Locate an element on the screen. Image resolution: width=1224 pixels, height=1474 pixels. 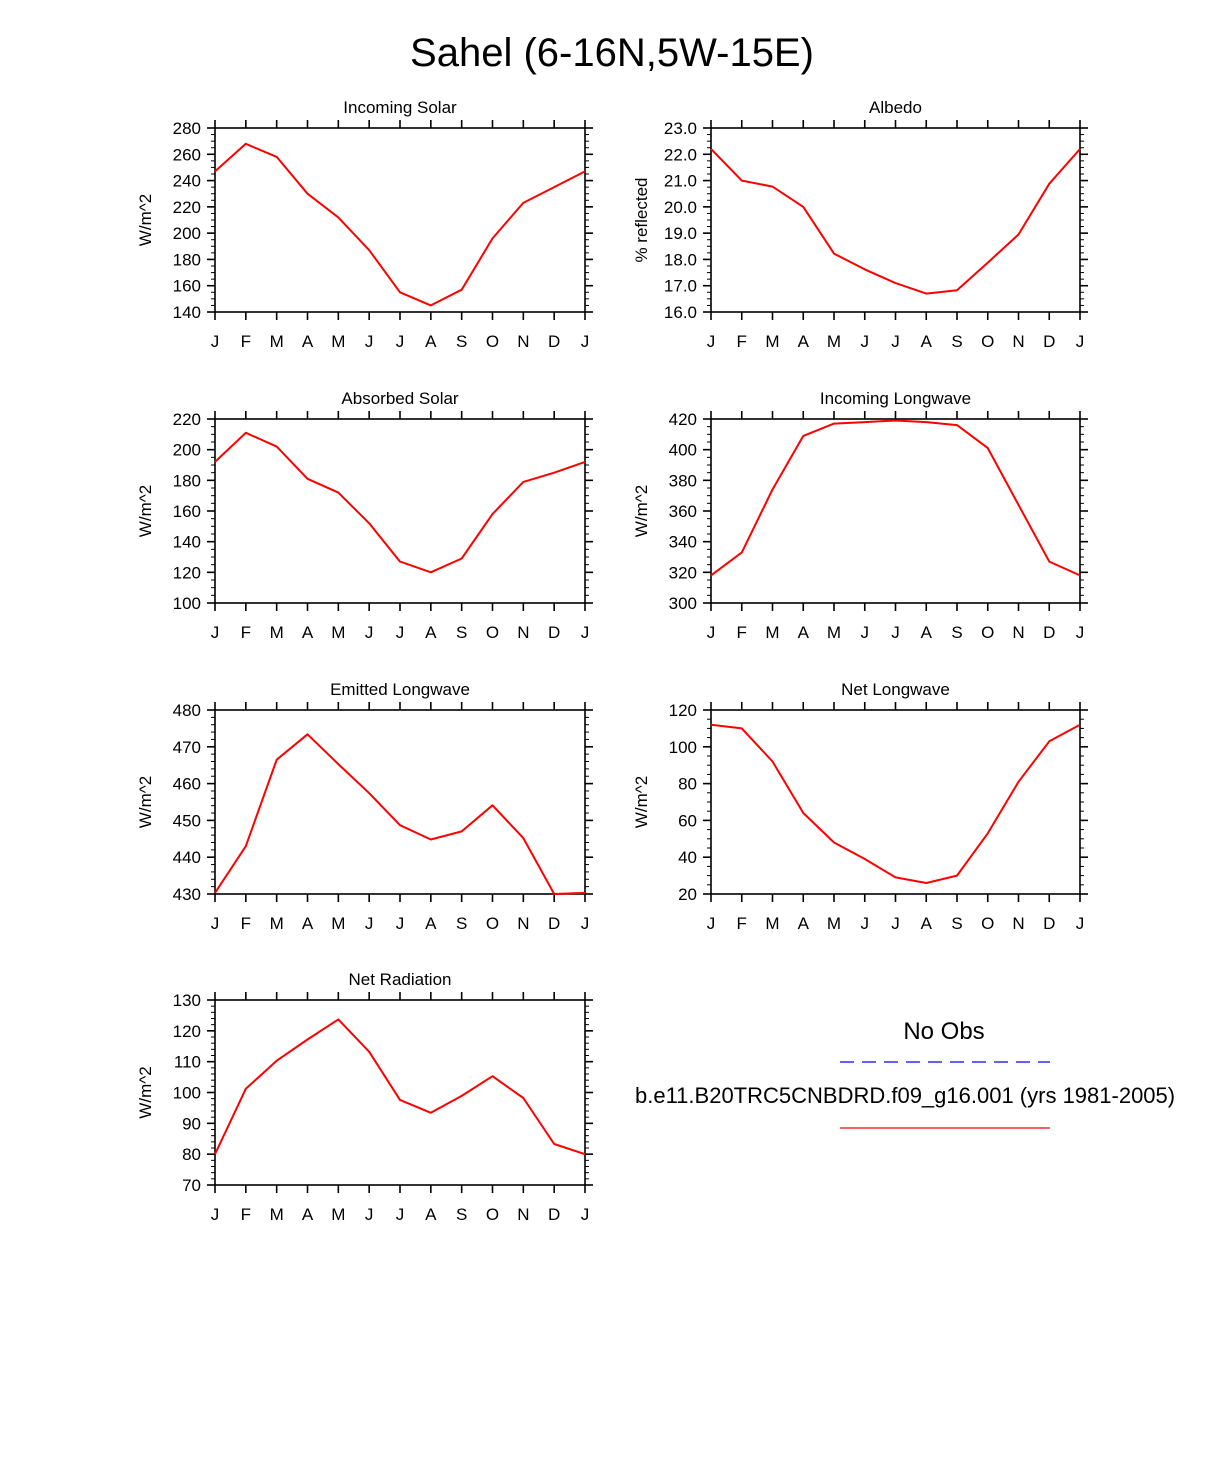
y-tick-label: 460 is located at coordinates (187, 784).